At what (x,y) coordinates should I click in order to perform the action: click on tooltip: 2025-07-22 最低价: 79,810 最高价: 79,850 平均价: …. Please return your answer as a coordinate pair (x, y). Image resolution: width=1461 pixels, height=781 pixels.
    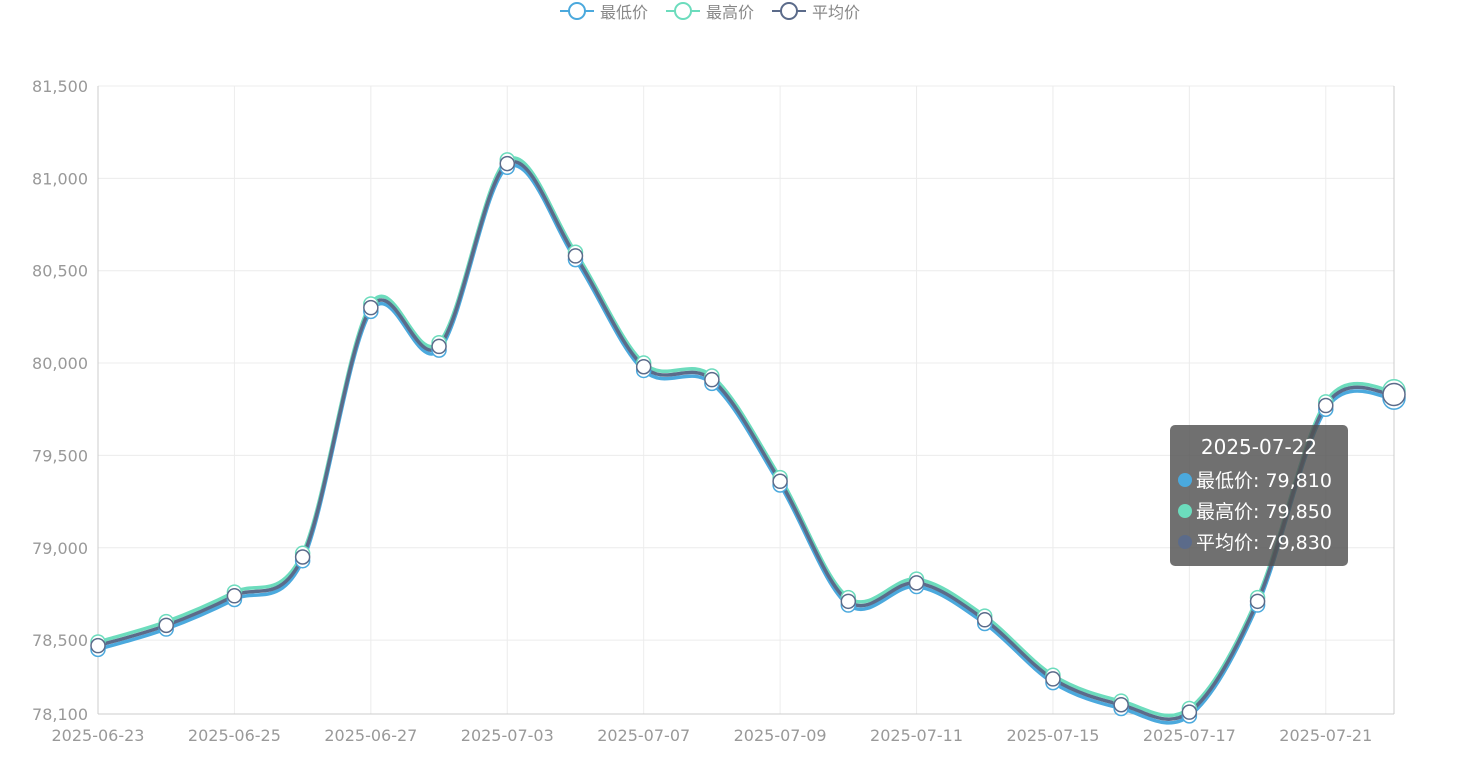
    Looking at the image, I should click on (1259, 495).